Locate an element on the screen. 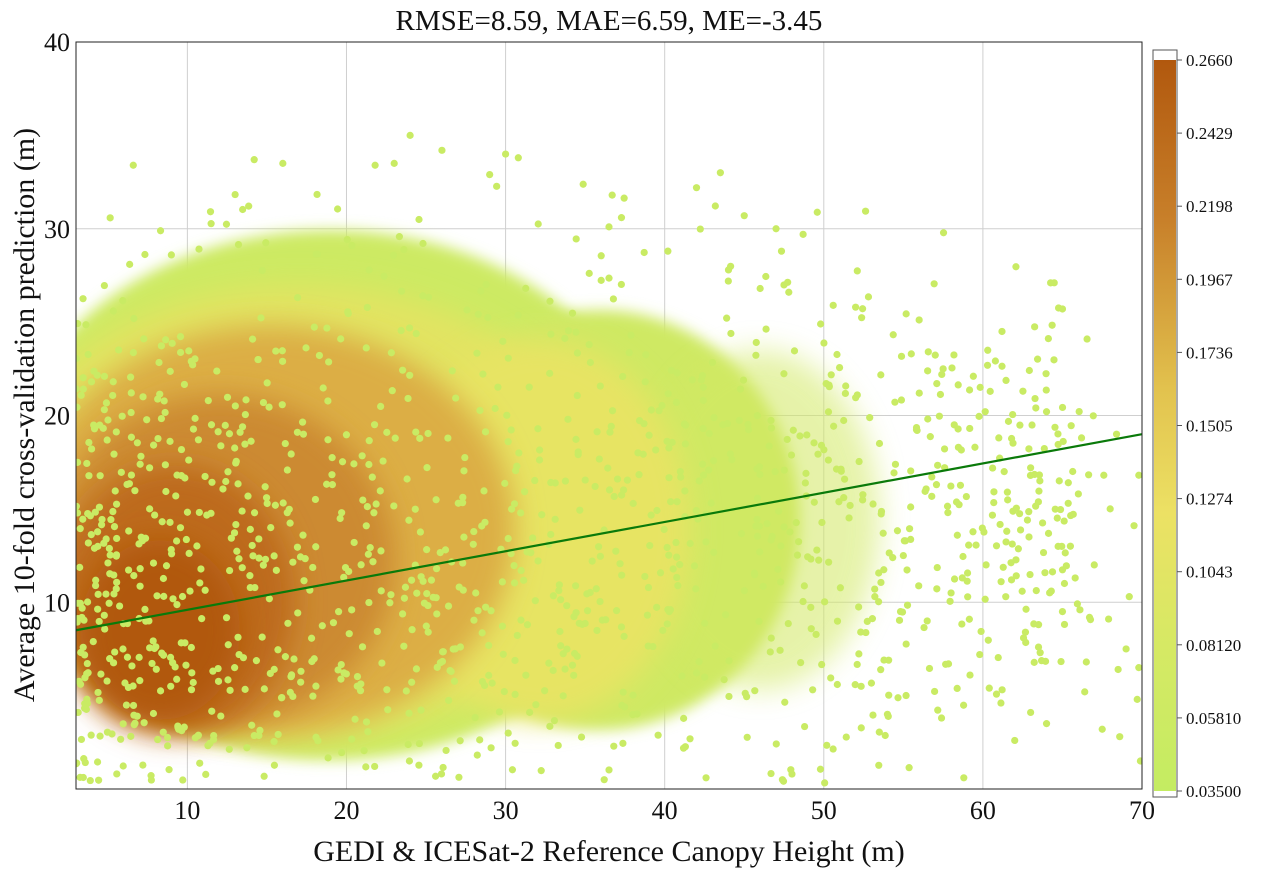 Image resolution: width=1261 pixels, height=871 pixels. colorbar-tick-label: 0.1043 is located at coordinates (1209, 572).